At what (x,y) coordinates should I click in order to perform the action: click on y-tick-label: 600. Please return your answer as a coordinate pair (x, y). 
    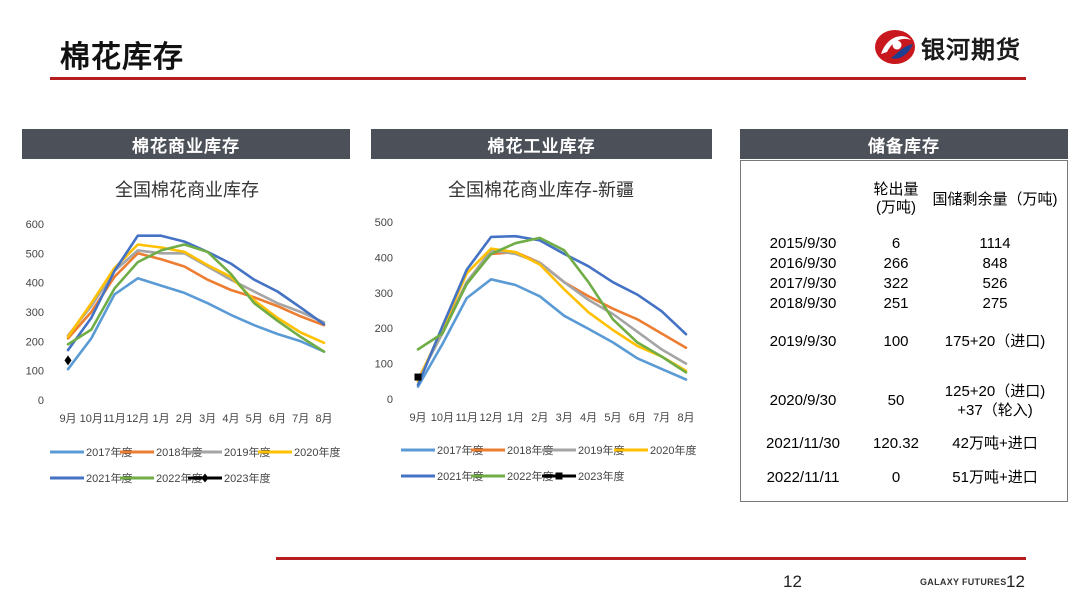
    Looking at the image, I should click on (35, 225).